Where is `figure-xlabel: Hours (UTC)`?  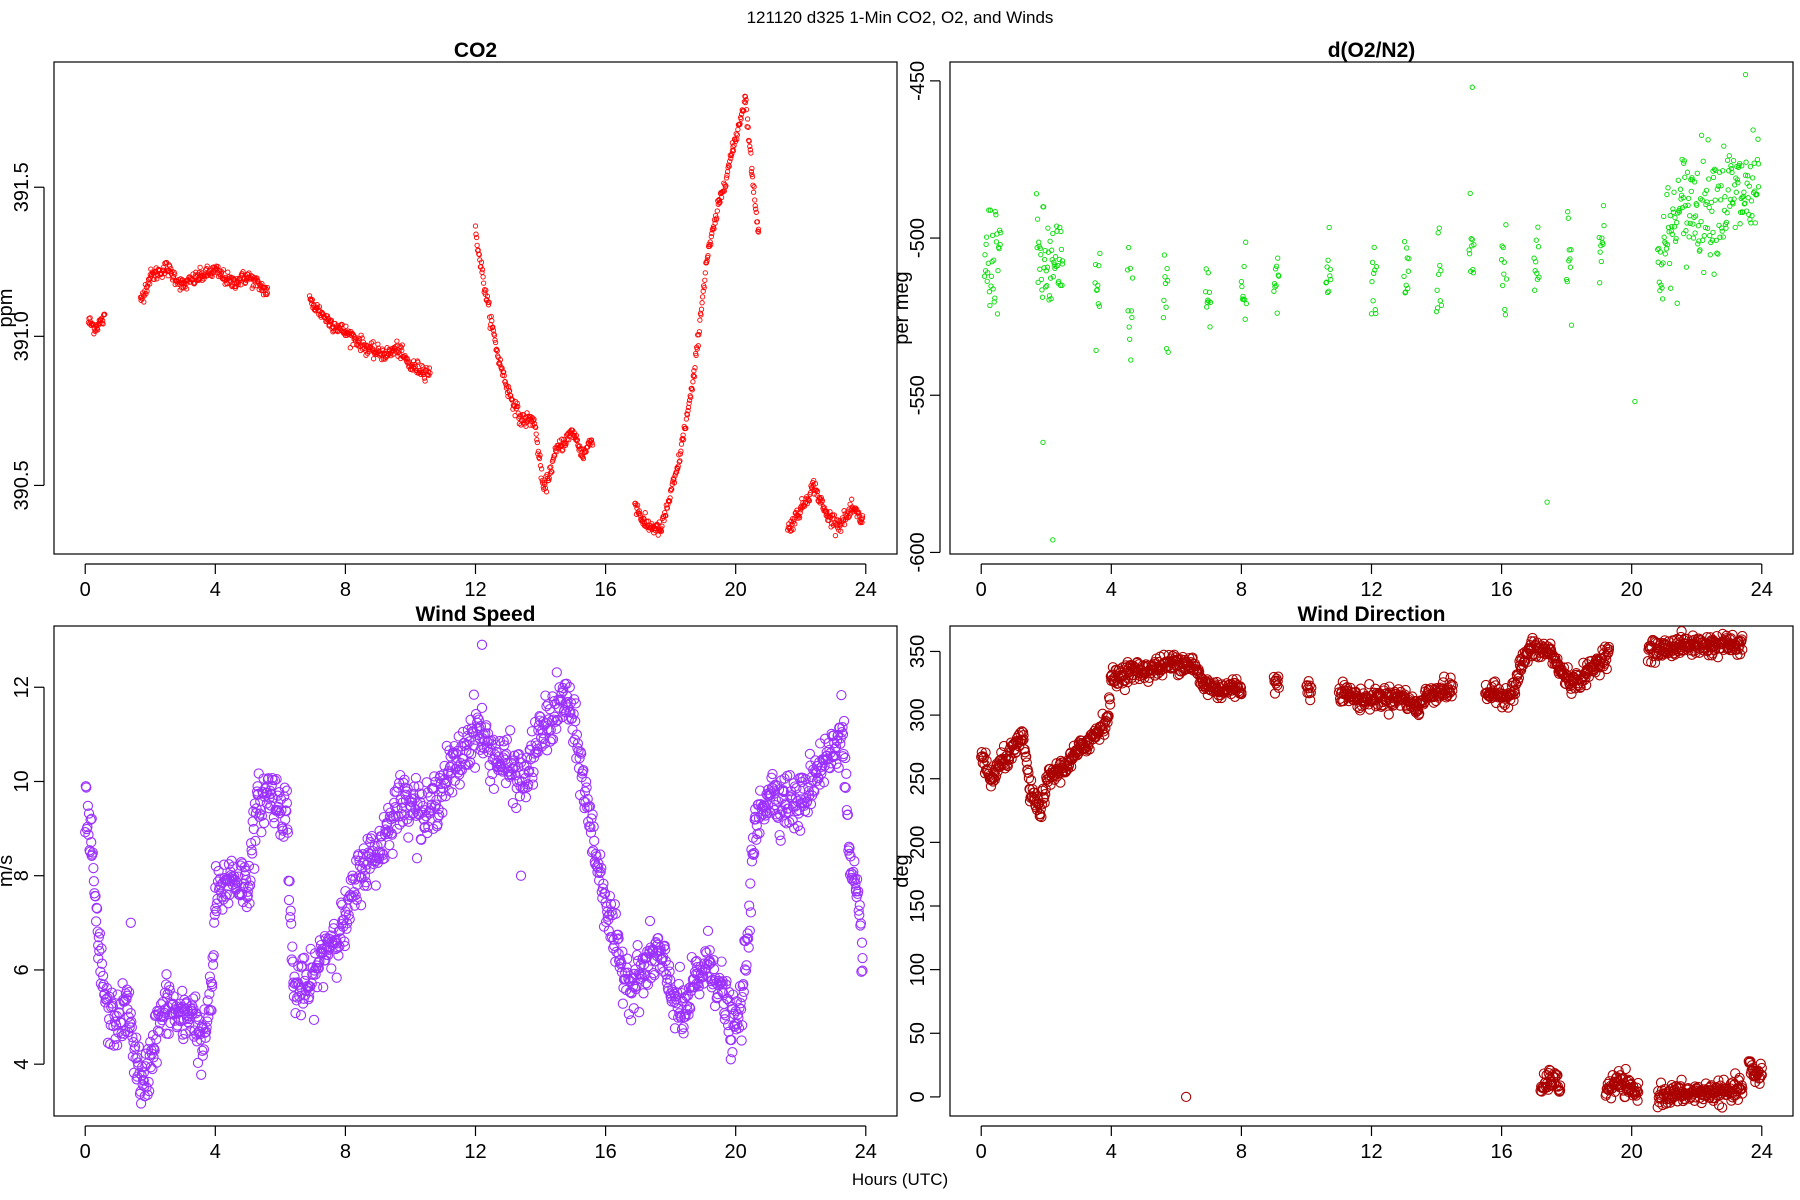
figure-xlabel: Hours (UTC) is located at coordinates (900, 1179).